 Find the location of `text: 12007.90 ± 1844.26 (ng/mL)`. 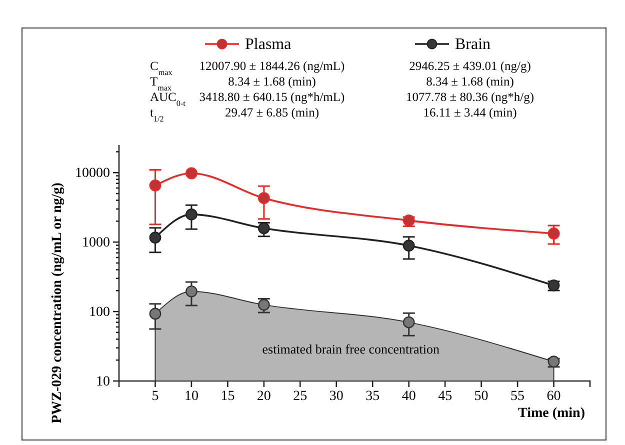

text: 12007.90 ± 1844.26 (ng/mL) is located at coordinates (272, 66).